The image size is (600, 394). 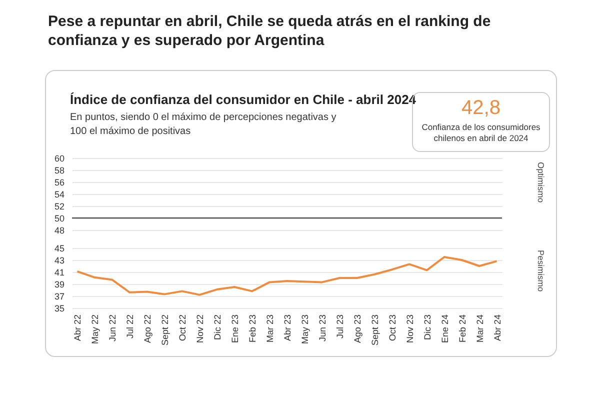 What do you see at coordinates (357, 329) in the screenshot?
I see `x-tick-label: Ago 23` at bounding box center [357, 329].